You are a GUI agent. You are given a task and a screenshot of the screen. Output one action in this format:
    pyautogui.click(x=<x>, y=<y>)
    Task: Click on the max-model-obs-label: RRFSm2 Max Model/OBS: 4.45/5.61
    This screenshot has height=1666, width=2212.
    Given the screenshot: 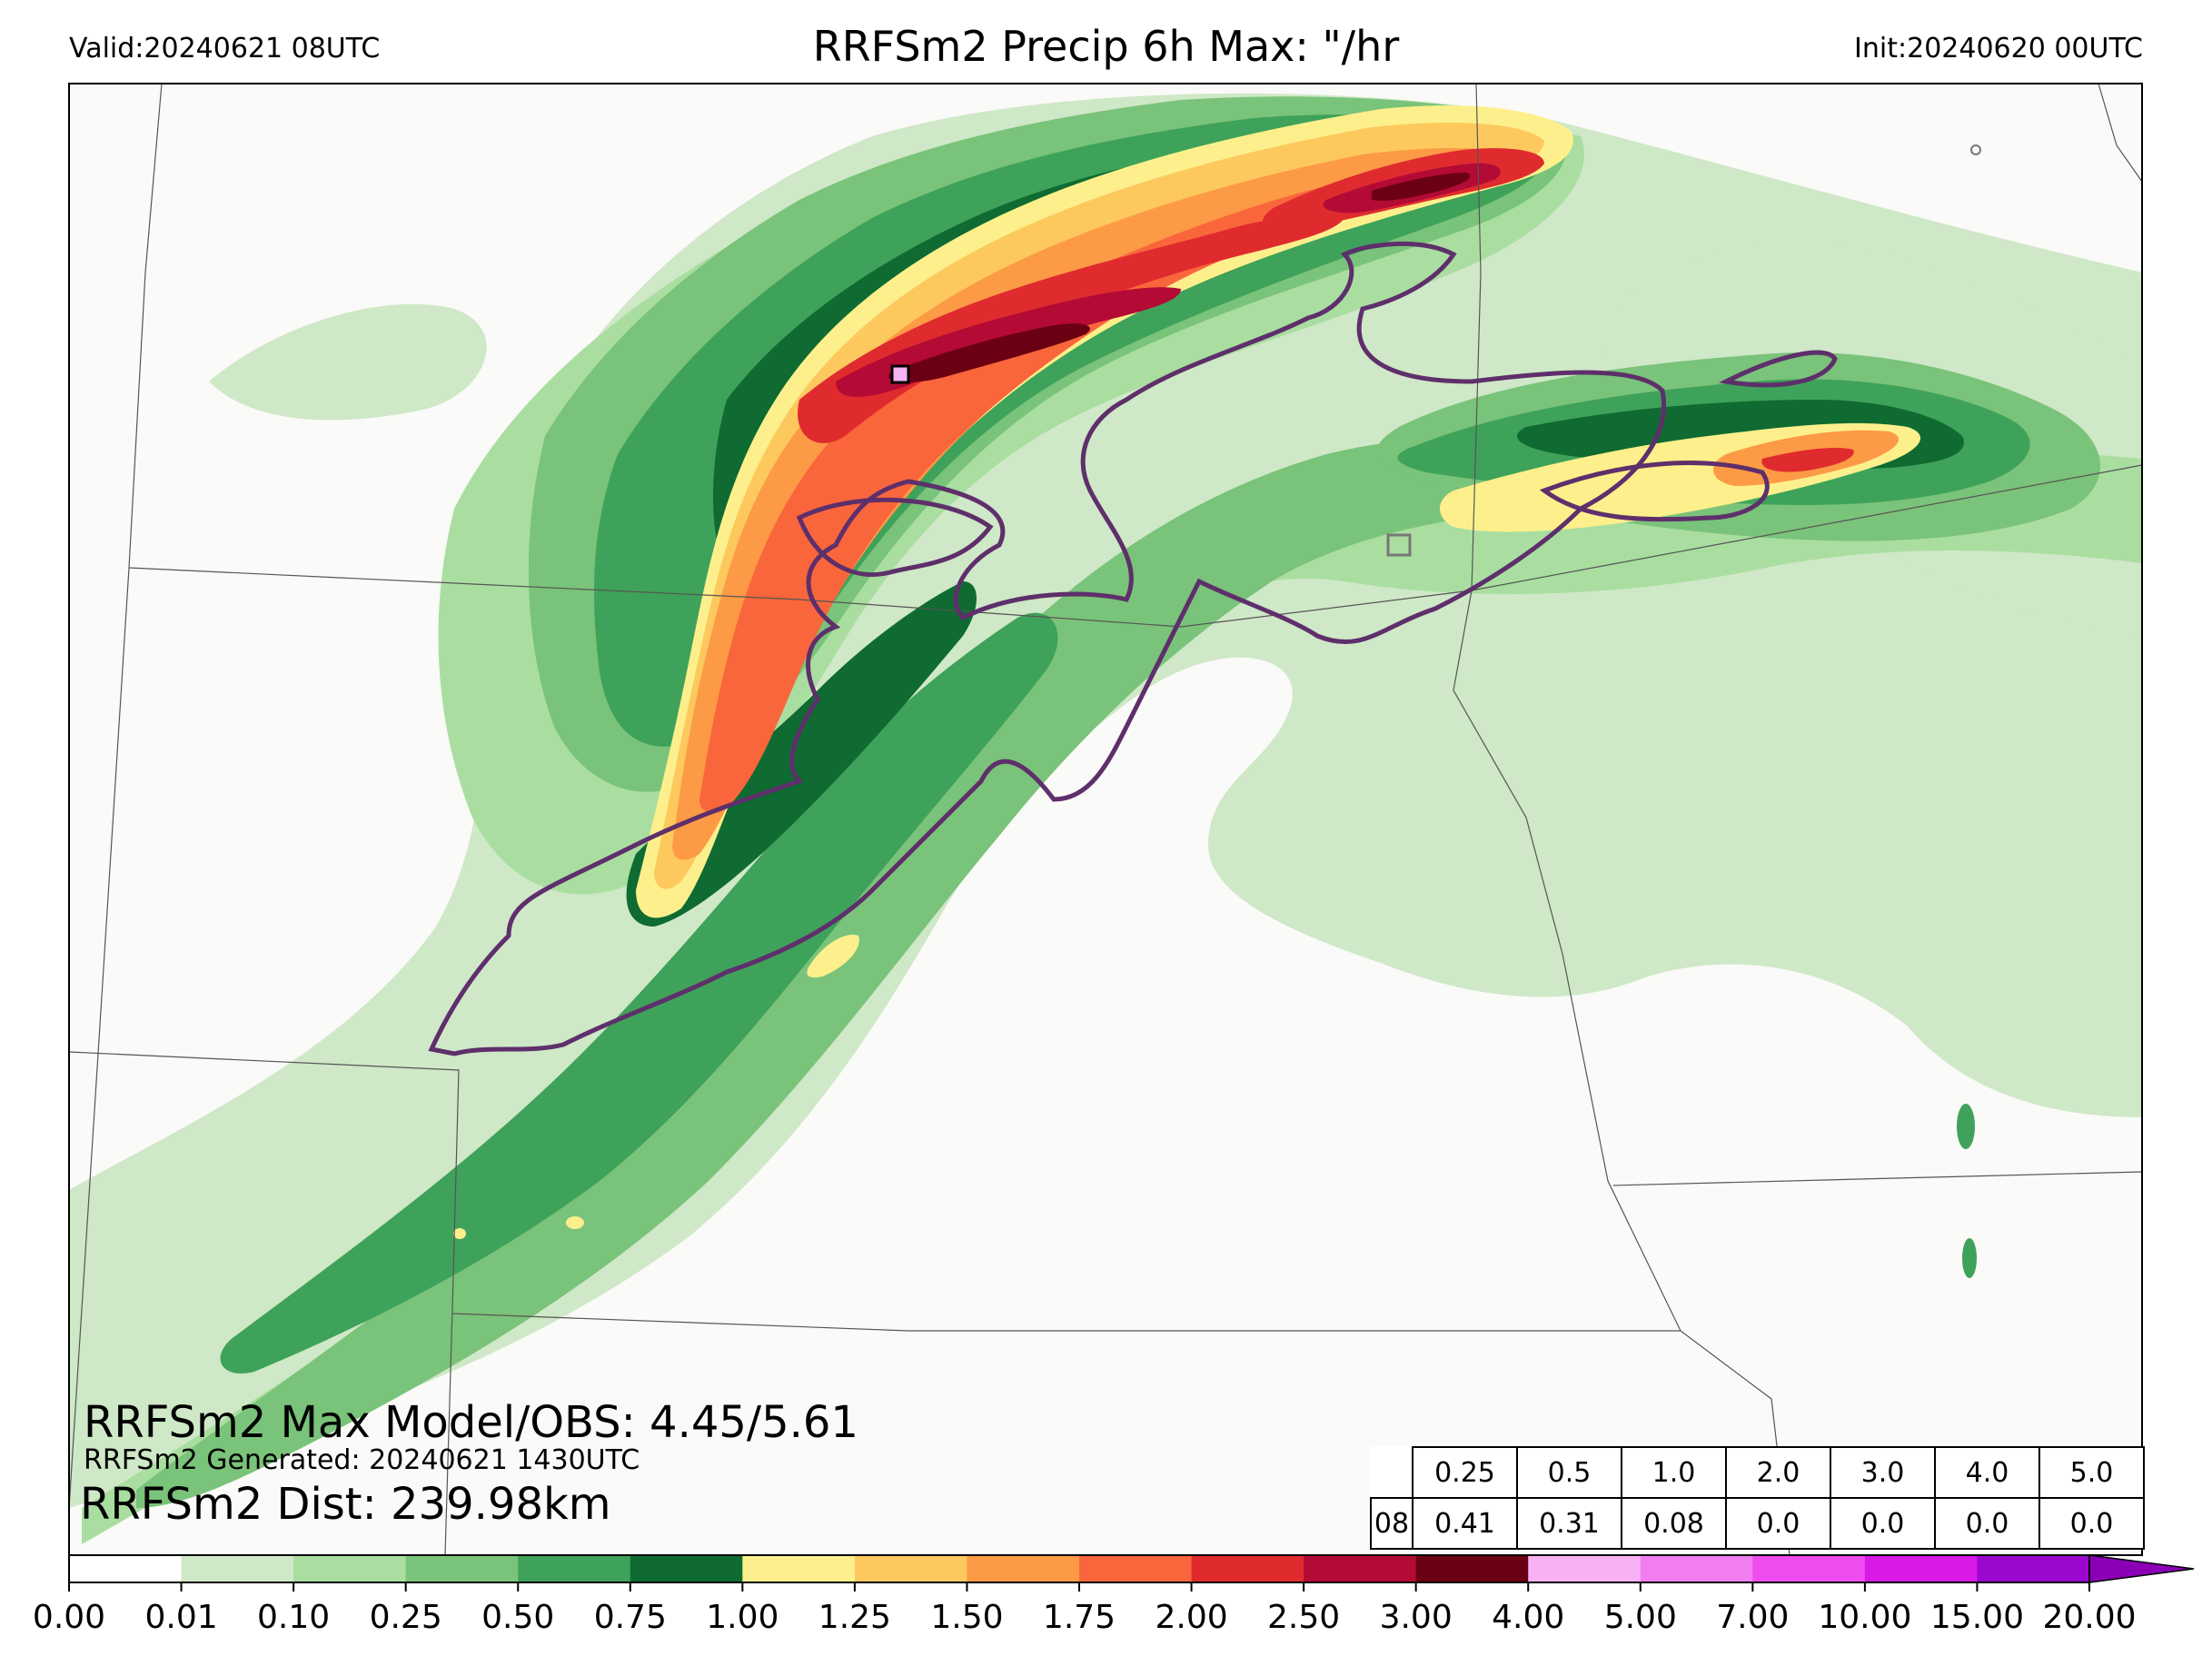 What is the action you would take?
    pyautogui.click(x=471, y=1422)
    